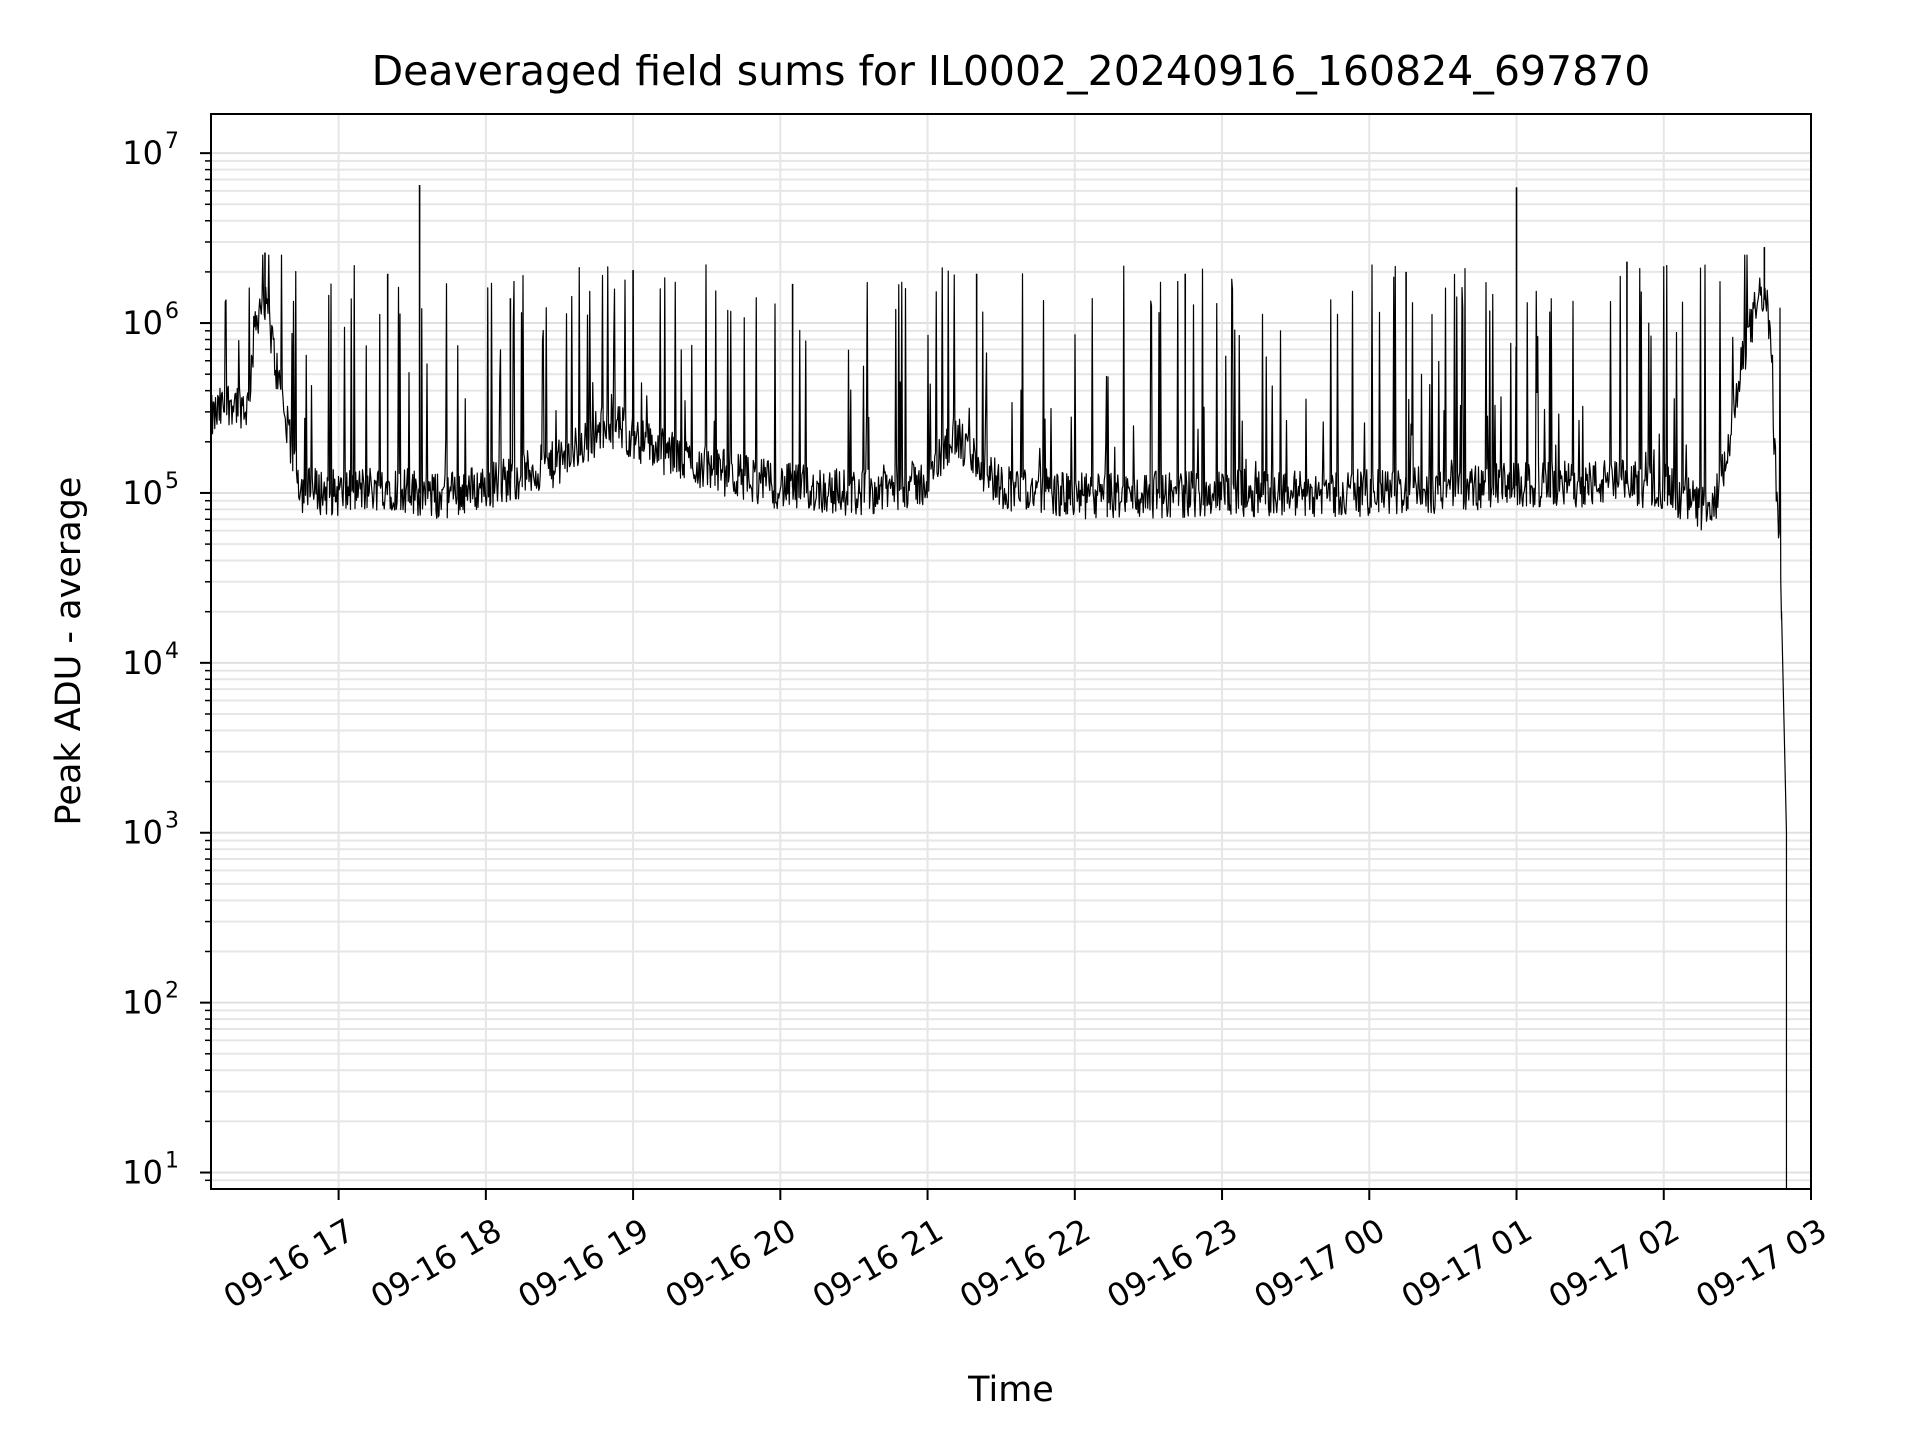 The image size is (1920, 1440). I want to click on y-axis-label: Peak ADU - average, so click(69, 651).